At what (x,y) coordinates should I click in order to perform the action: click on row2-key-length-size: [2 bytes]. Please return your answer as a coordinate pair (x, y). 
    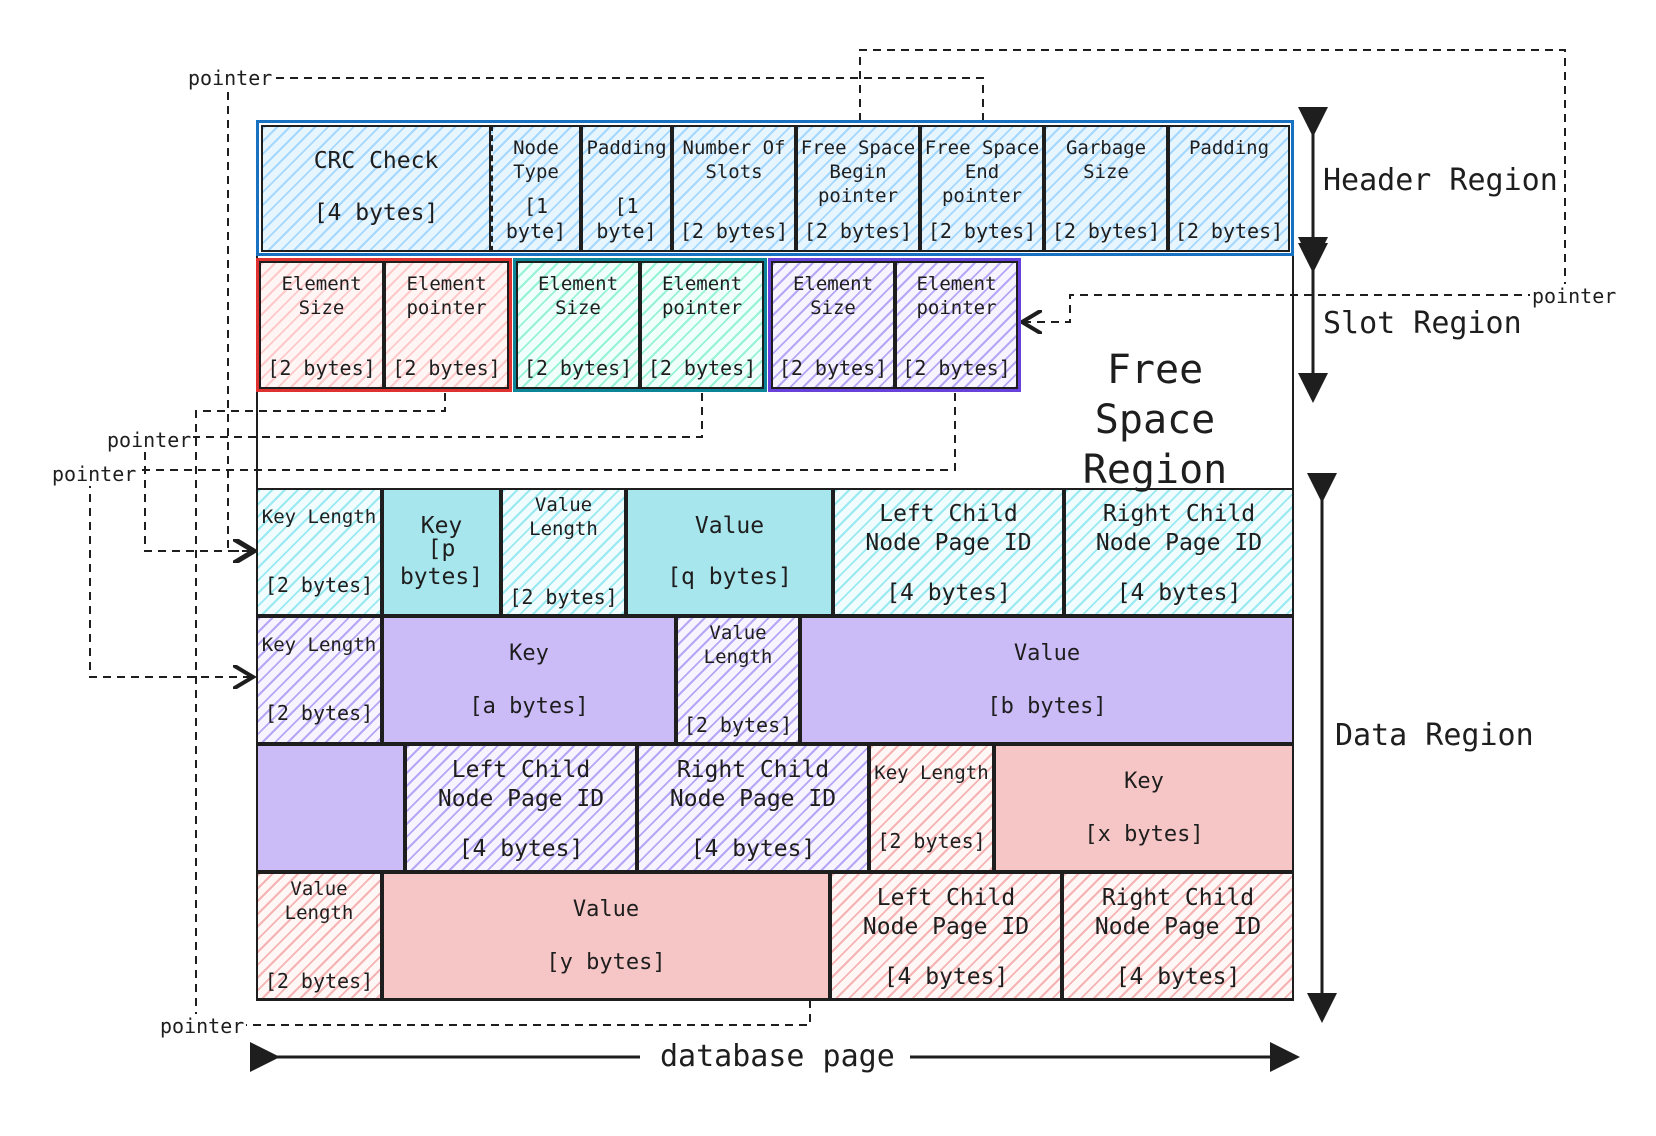
    Looking at the image, I should click on (319, 713).